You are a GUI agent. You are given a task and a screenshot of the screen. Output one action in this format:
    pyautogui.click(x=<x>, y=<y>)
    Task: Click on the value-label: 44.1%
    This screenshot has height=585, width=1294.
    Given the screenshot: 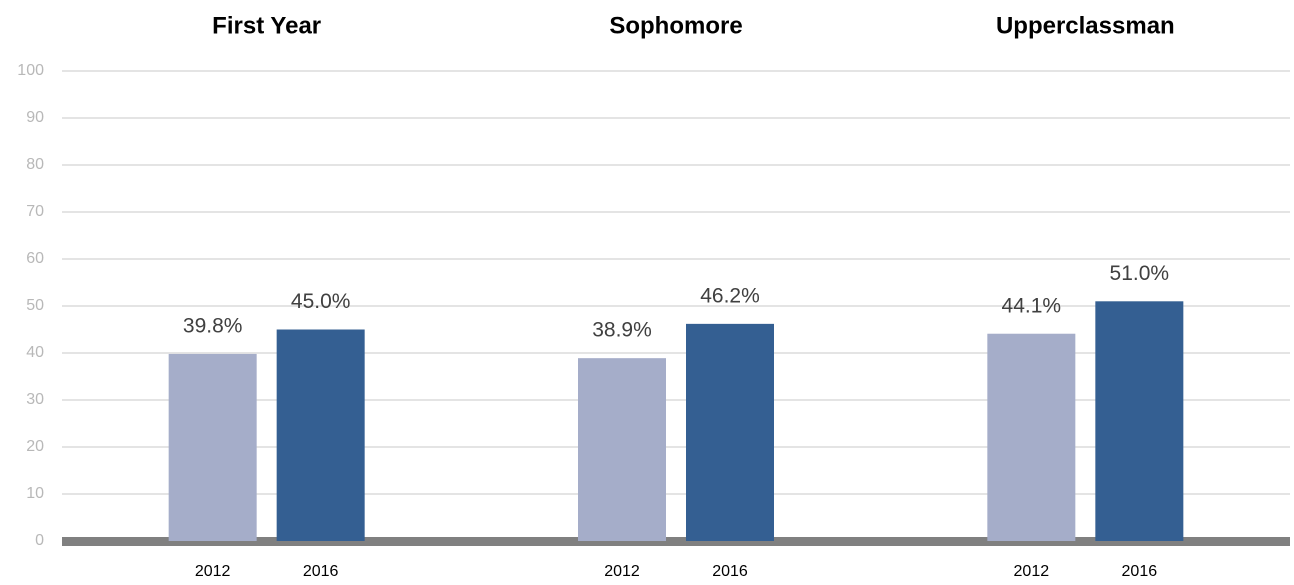 What is the action you would take?
    pyautogui.click(x=1032, y=305)
    